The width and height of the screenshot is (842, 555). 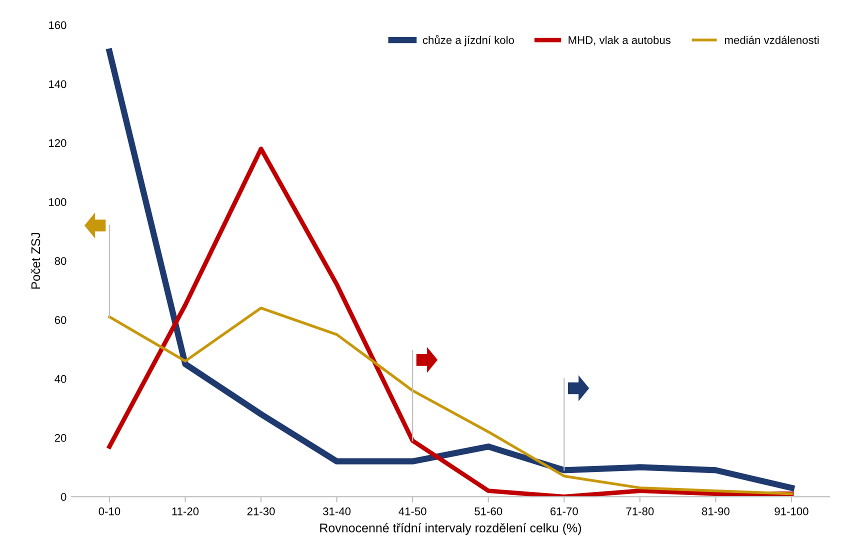 I want to click on y-tick-label: 20, so click(x=60, y=438).